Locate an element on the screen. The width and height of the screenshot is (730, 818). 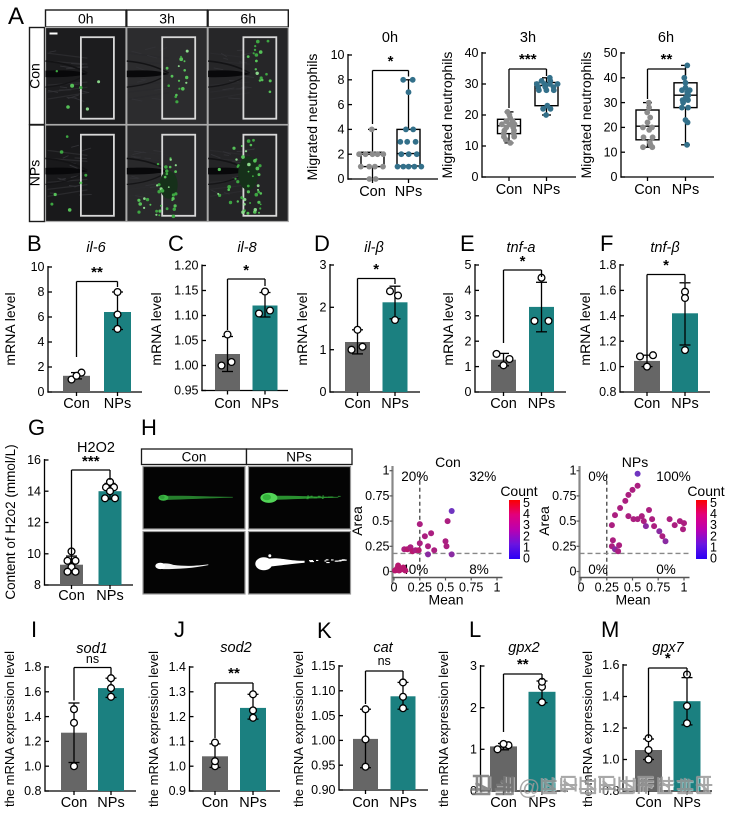
svg-text: 1.6 is located at coordinates (32, 692).